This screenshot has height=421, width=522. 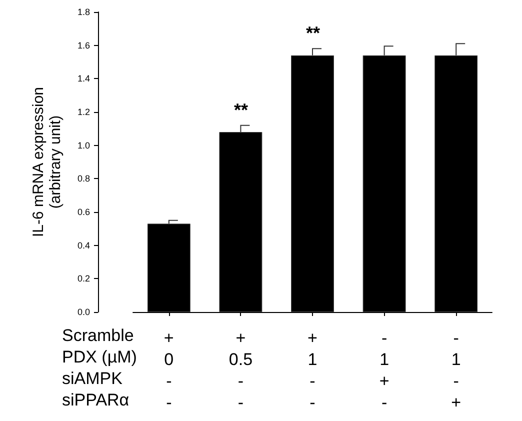 What do you see at coordinates (99, 357) in the screenshot?
I see `text: PDX (µM)` at bounding box center [99, 357].